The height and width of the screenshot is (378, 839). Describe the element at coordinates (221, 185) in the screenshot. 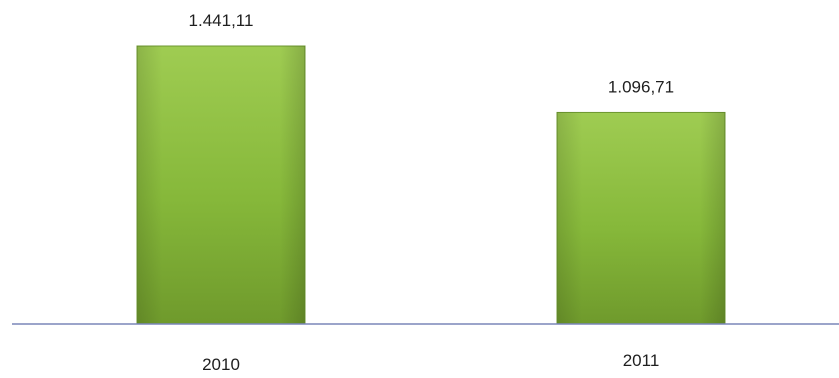

I see `bar-shade-2010` at that location.